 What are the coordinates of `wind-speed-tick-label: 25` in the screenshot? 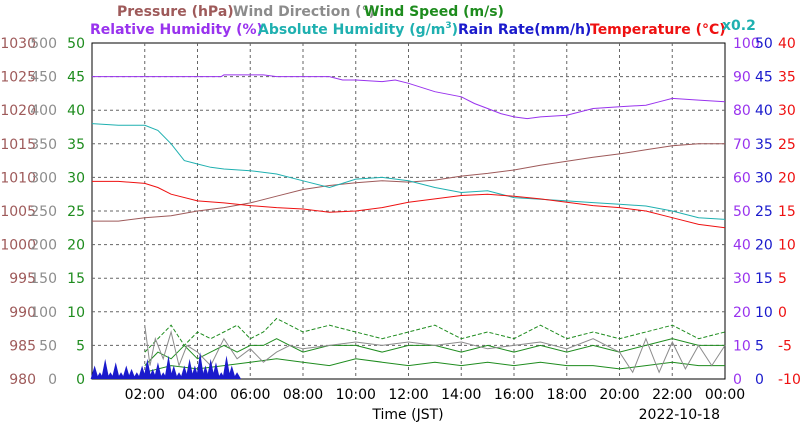 It's located at (76, 212).